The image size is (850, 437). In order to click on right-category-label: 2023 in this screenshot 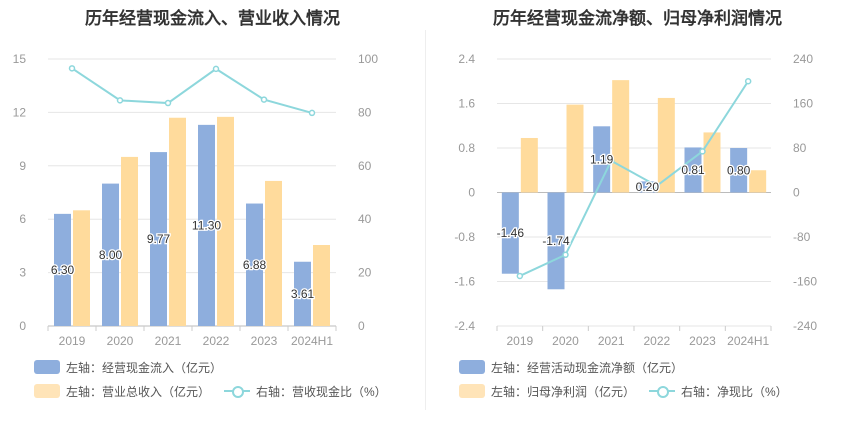, I will do `click(702, 341)`.